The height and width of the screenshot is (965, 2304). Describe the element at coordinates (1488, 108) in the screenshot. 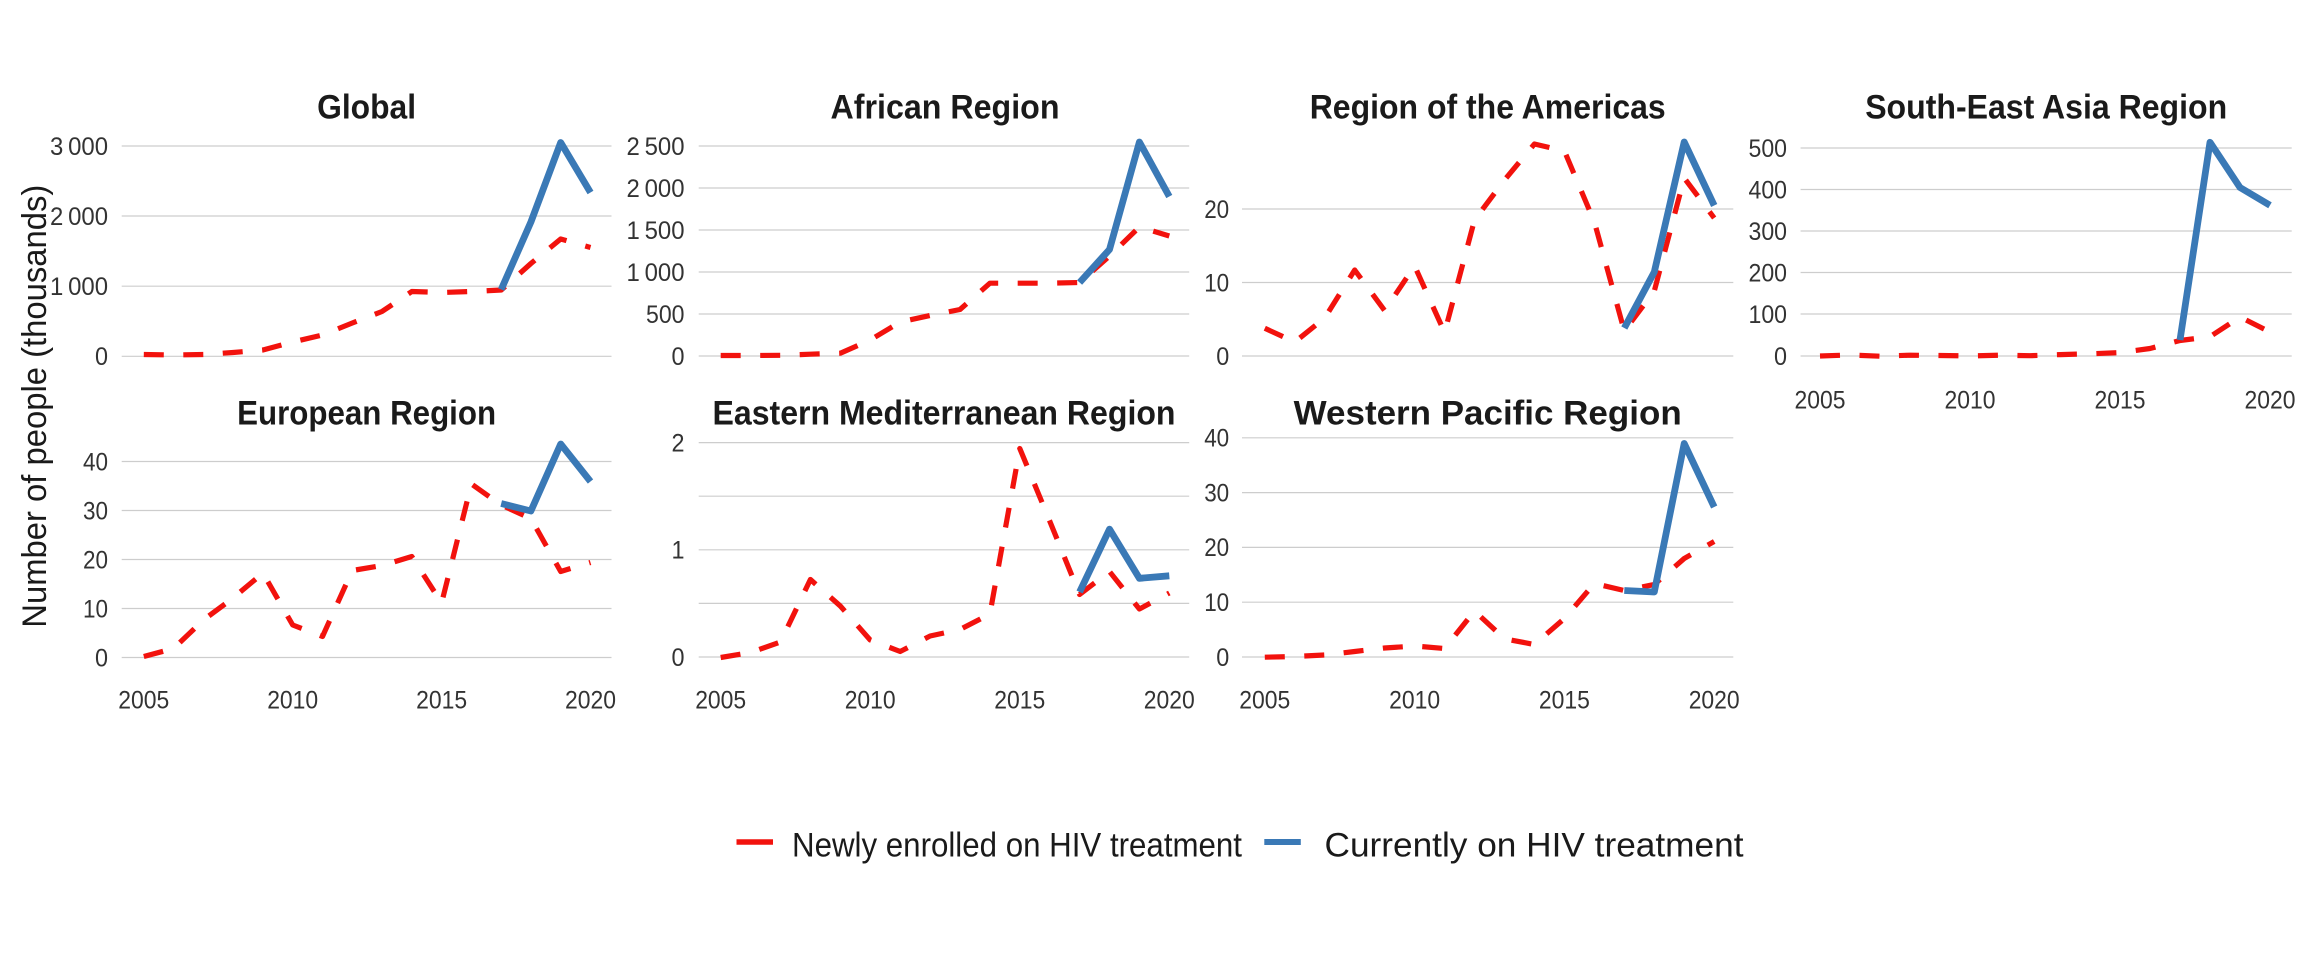

I see `svg-text: Region of the Americas` at that location.